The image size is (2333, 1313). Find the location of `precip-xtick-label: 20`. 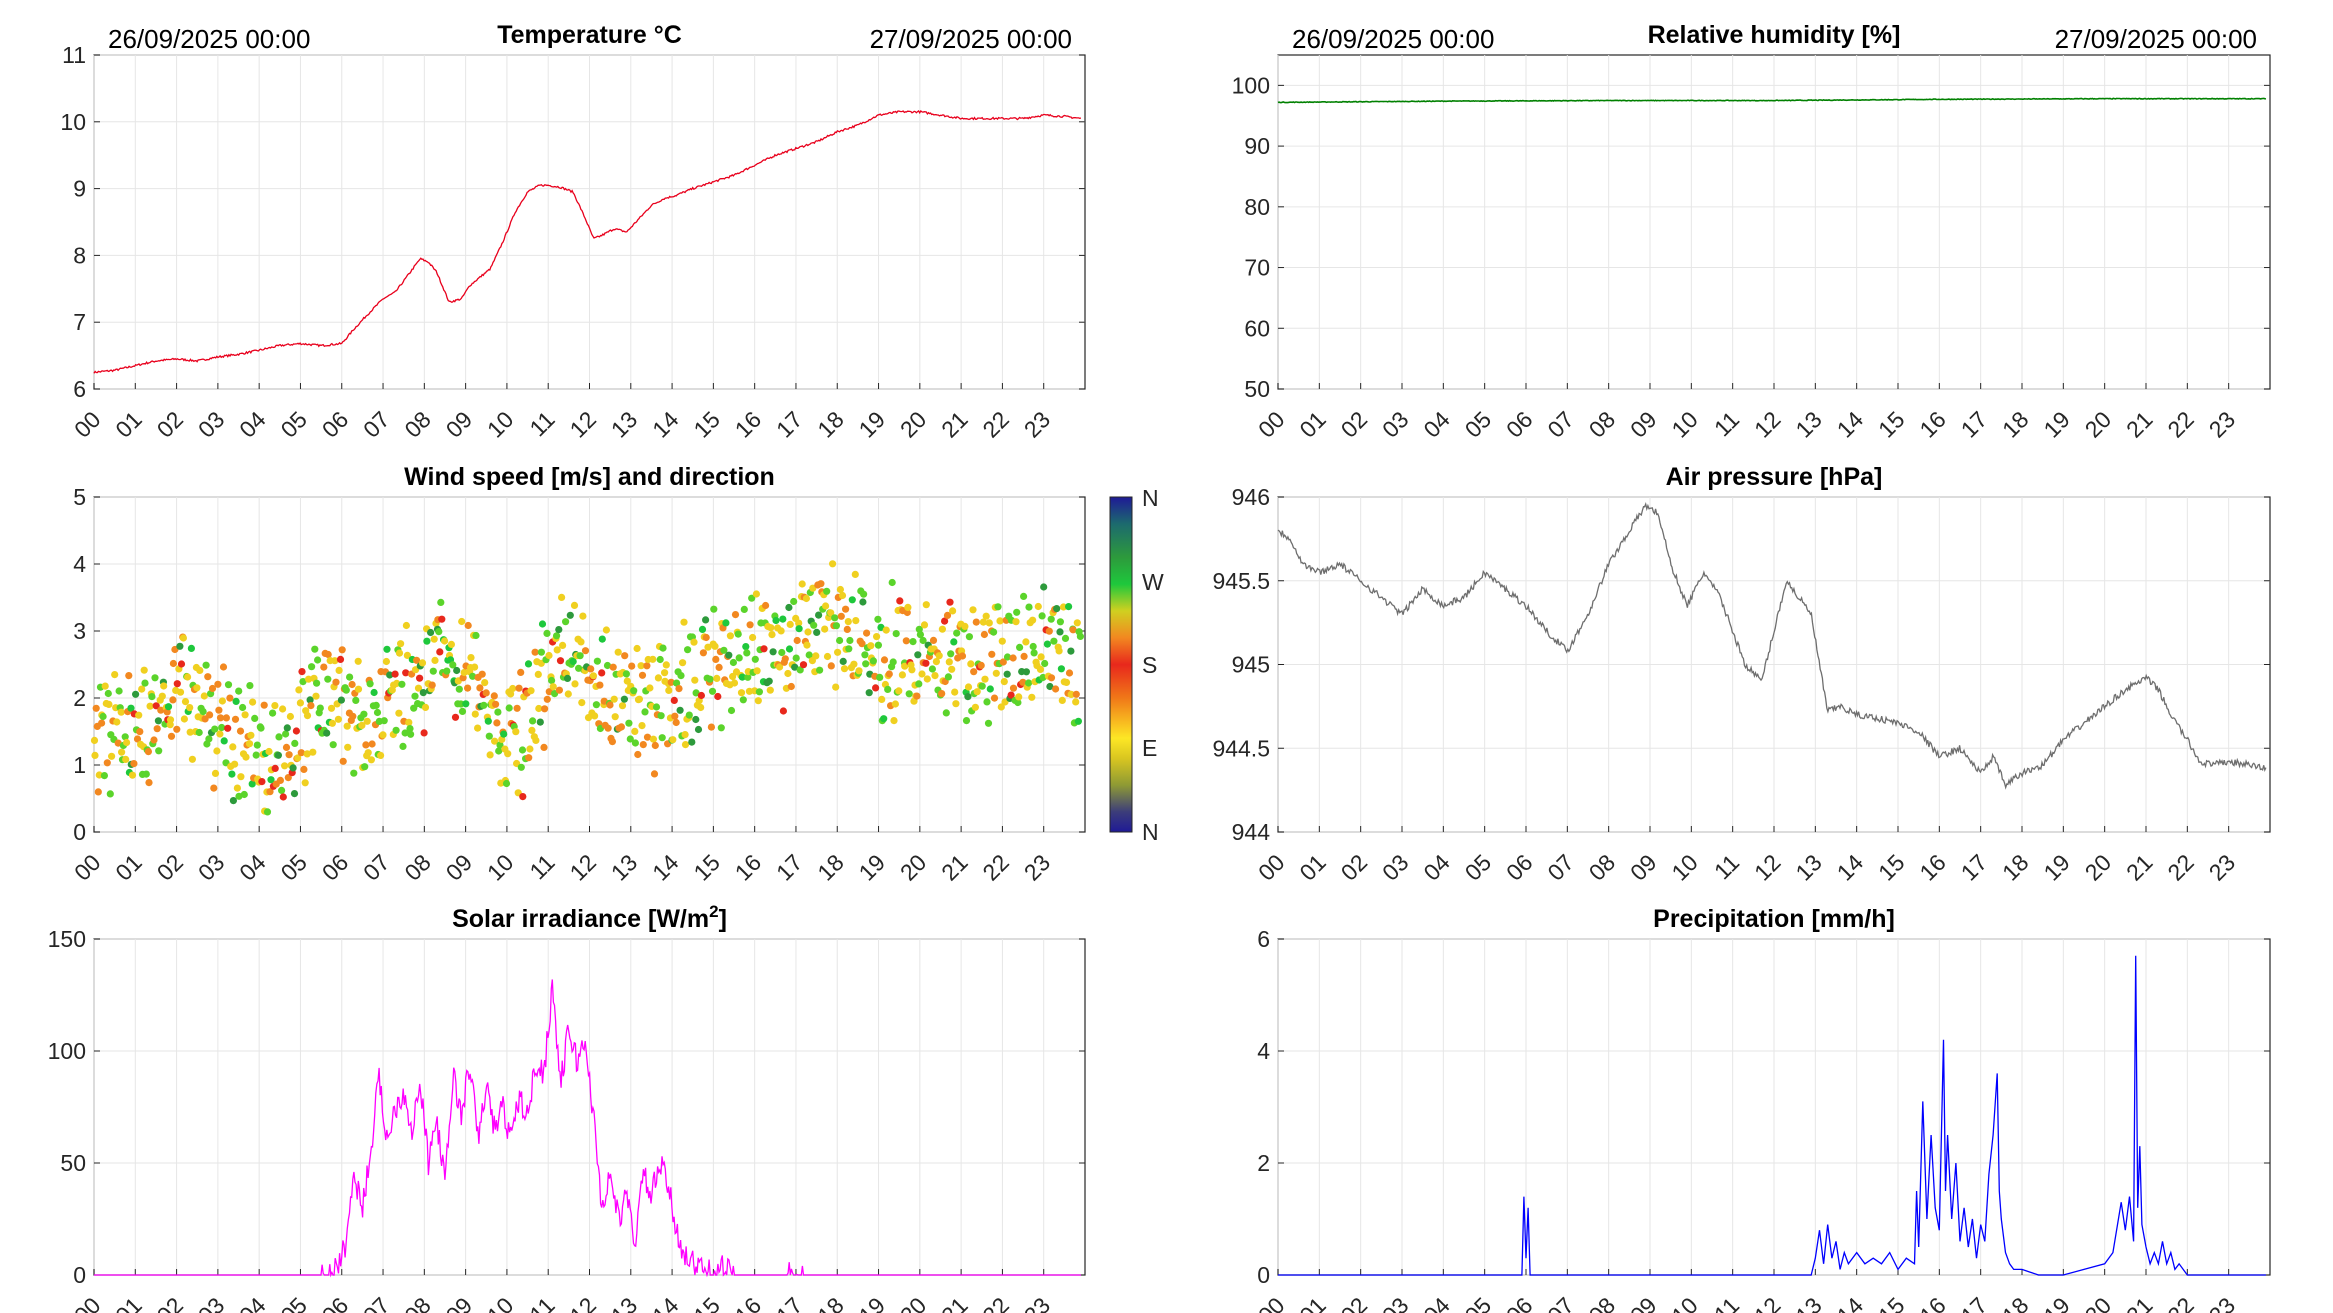

precip-xtick-label: 20 is located at coordinates (2098, 1302).